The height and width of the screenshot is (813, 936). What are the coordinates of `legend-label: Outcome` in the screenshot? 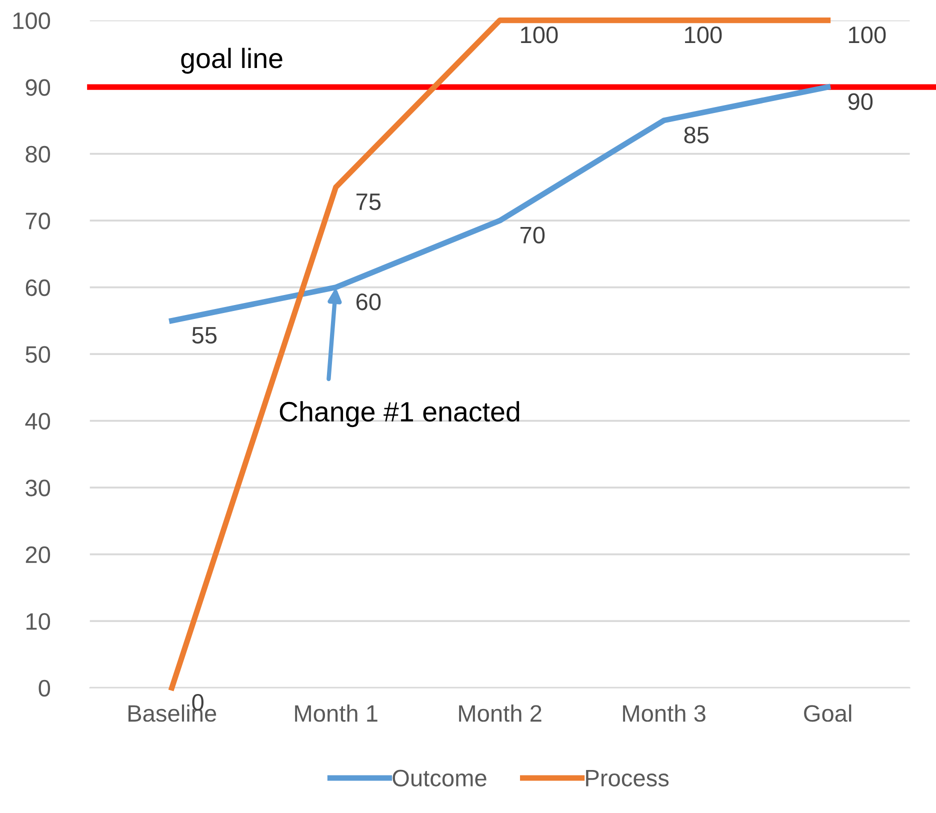 It's located at (439, 778).